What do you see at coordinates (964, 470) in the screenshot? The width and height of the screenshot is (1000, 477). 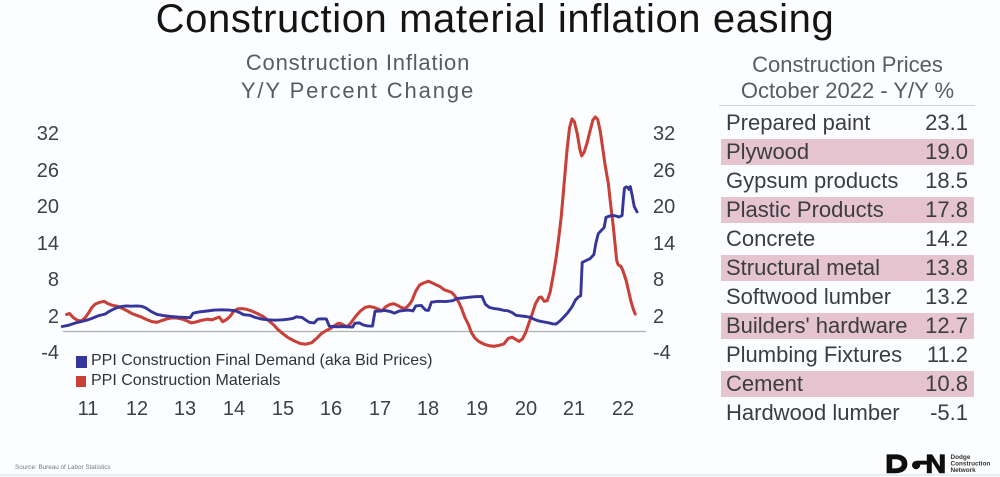 I see `svg-text: Network` at bounding box center [964, 470].